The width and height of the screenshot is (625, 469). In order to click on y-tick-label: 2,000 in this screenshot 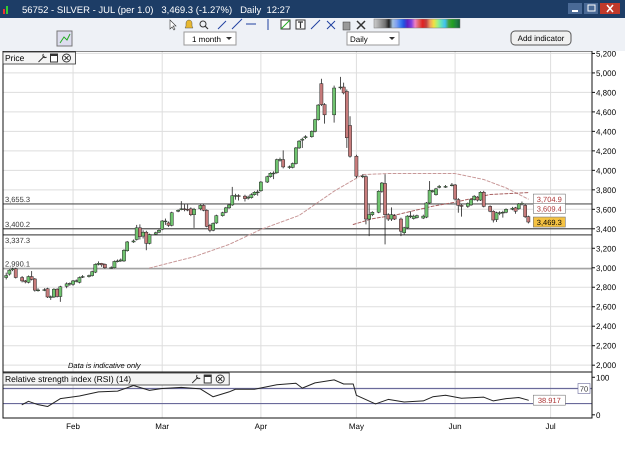, I will do `click(606, 365)`.